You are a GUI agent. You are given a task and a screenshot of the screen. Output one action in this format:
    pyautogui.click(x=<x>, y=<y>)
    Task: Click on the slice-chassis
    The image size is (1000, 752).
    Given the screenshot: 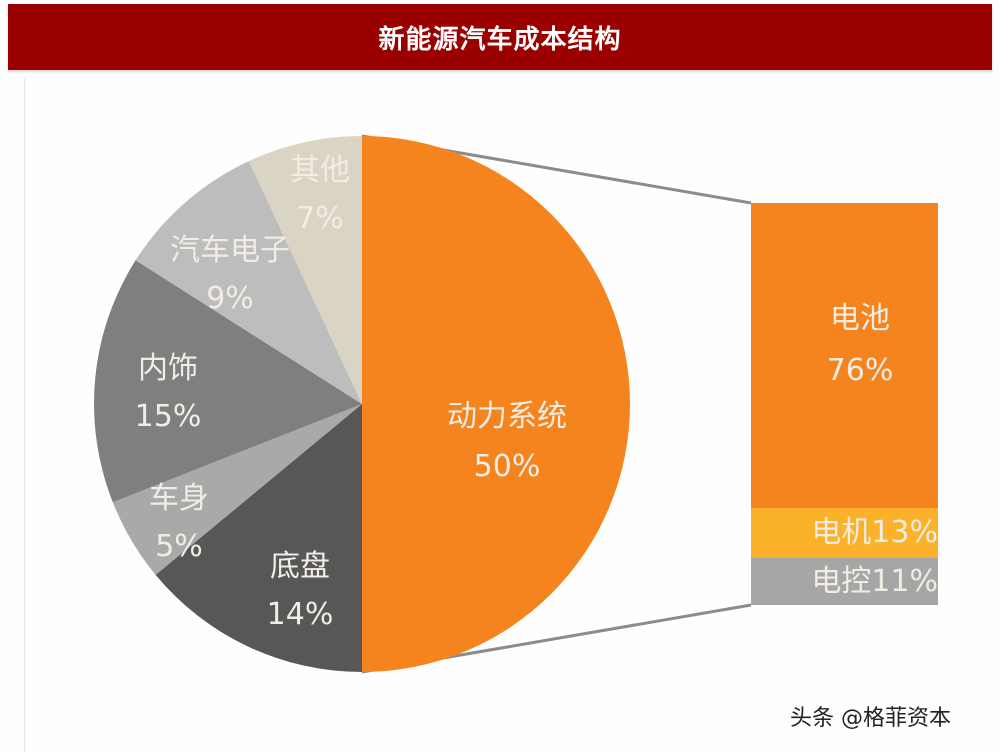 What is the action you would take?
    pyautogui.click(x=258, y=538)
    